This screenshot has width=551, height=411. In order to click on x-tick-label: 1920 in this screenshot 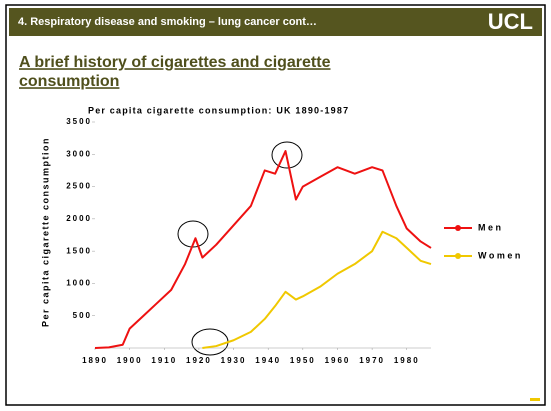, I will do `click(199, 360)`.